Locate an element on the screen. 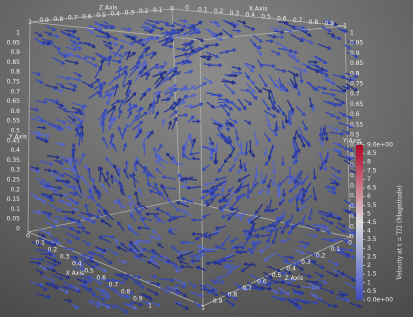 The image size is (413, 317). axis-tick-label: 0.05 is located at coordinates (14, 219).